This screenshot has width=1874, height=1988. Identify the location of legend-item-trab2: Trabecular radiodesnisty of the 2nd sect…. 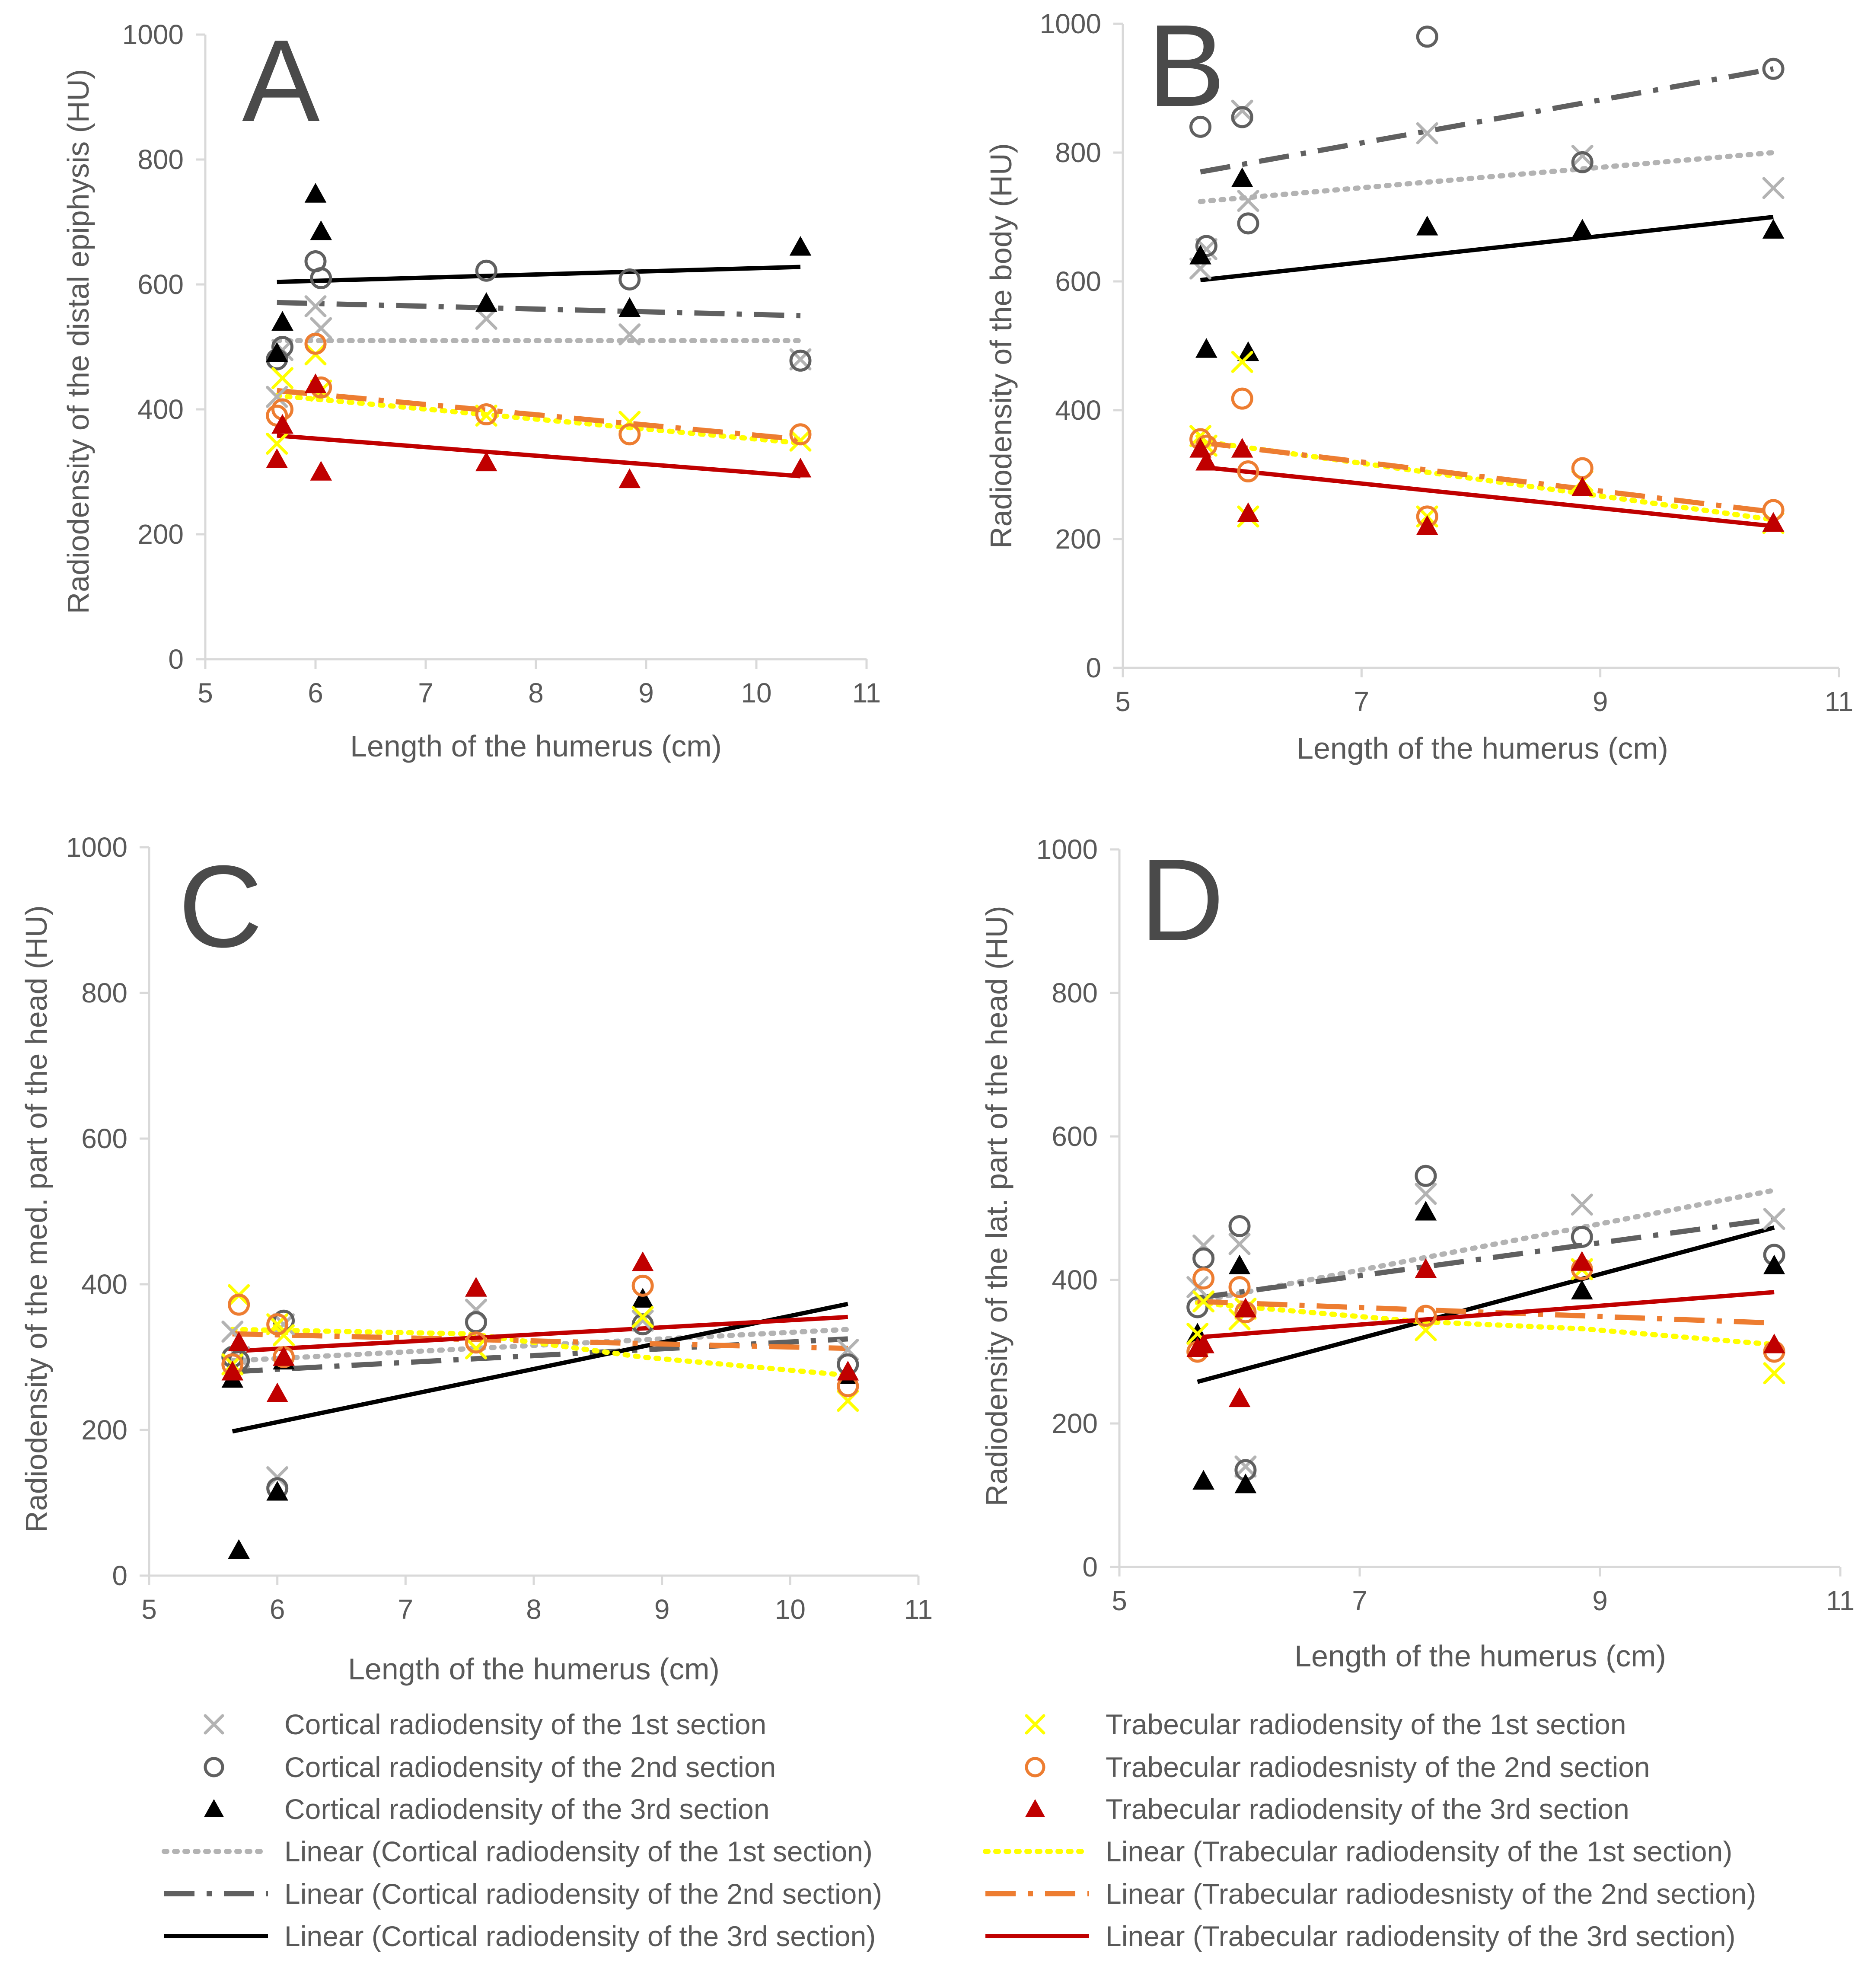
(1316, 1767).